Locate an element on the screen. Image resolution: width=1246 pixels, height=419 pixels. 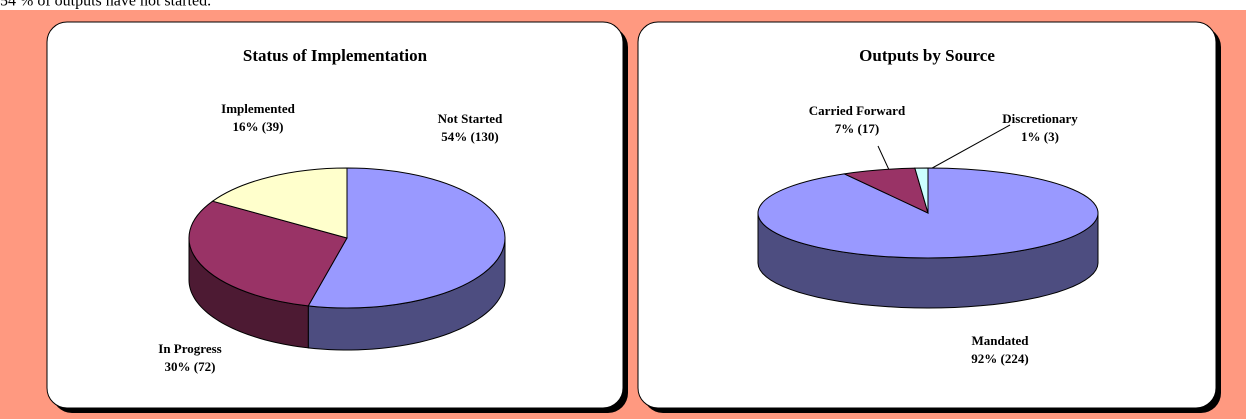
slice-value-label: 92% (224) is located at coordinates (999, 358).